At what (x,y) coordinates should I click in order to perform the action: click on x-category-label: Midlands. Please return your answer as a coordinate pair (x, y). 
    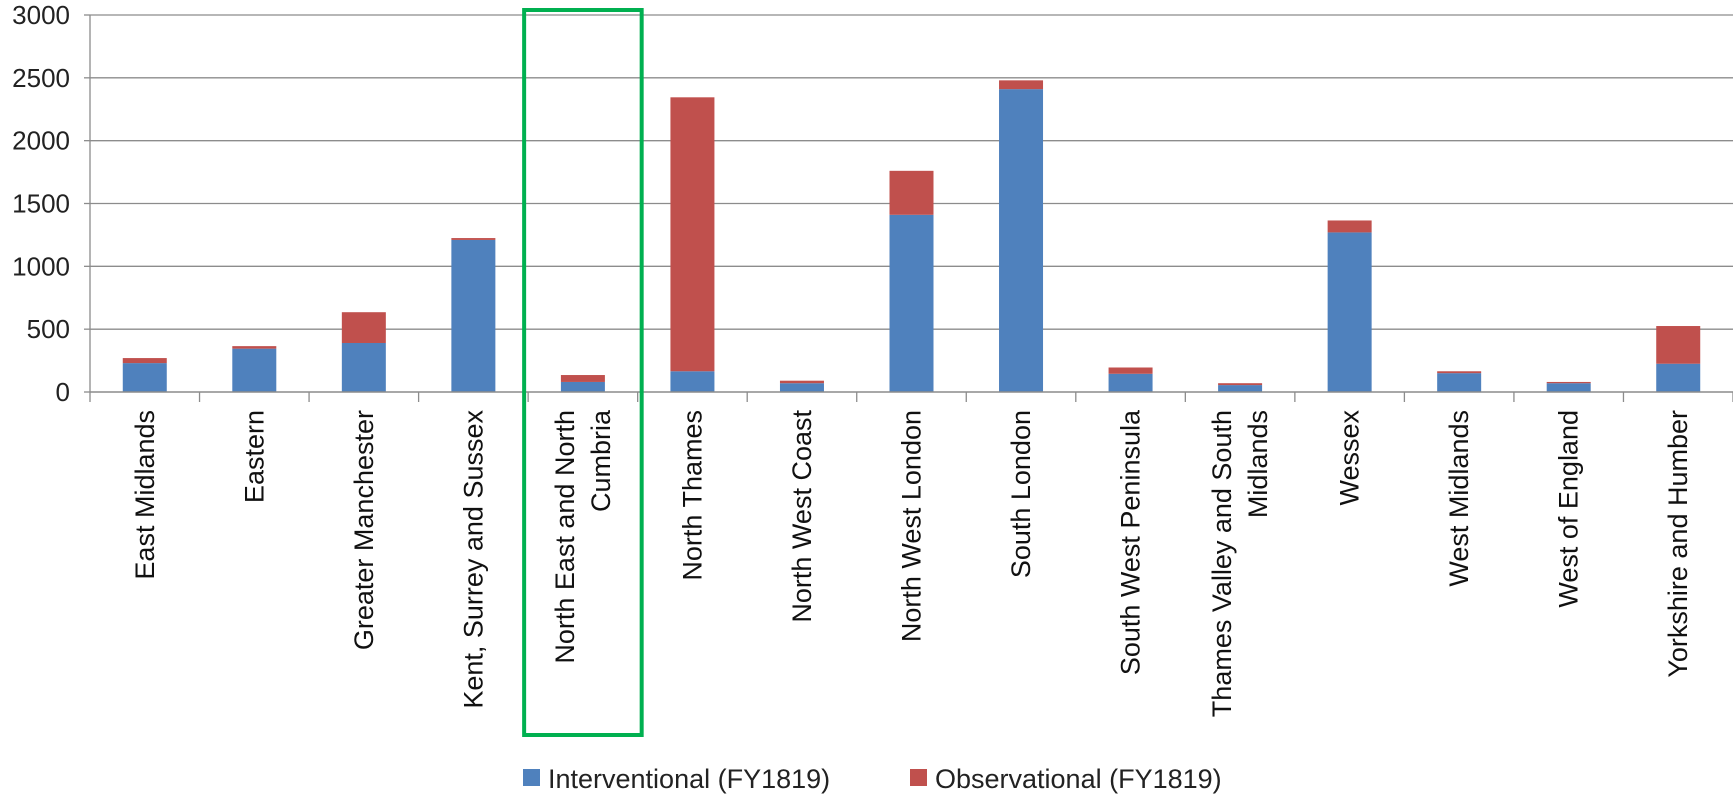
    Looking at the image, I should click on (1258, 464).